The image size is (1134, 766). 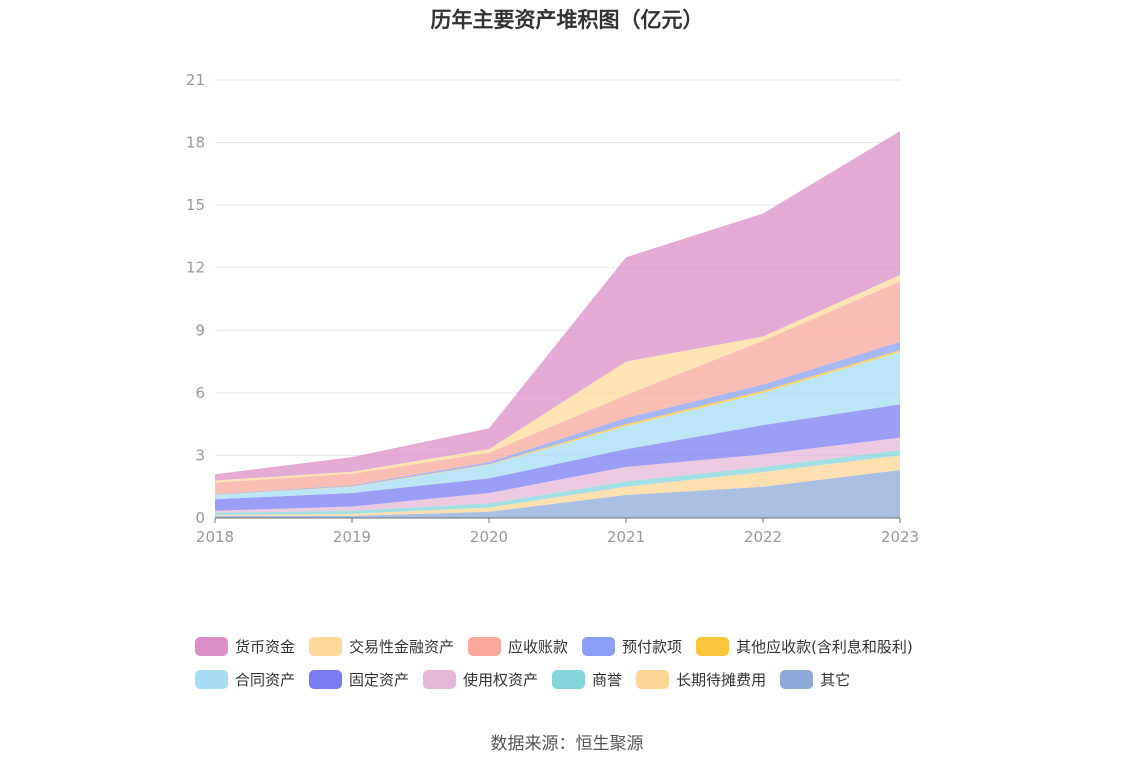 What do you see at coordinates (265, 680) in the screenshot?
I see `legend-label: 合同资产` at bounding box center [265, 680].